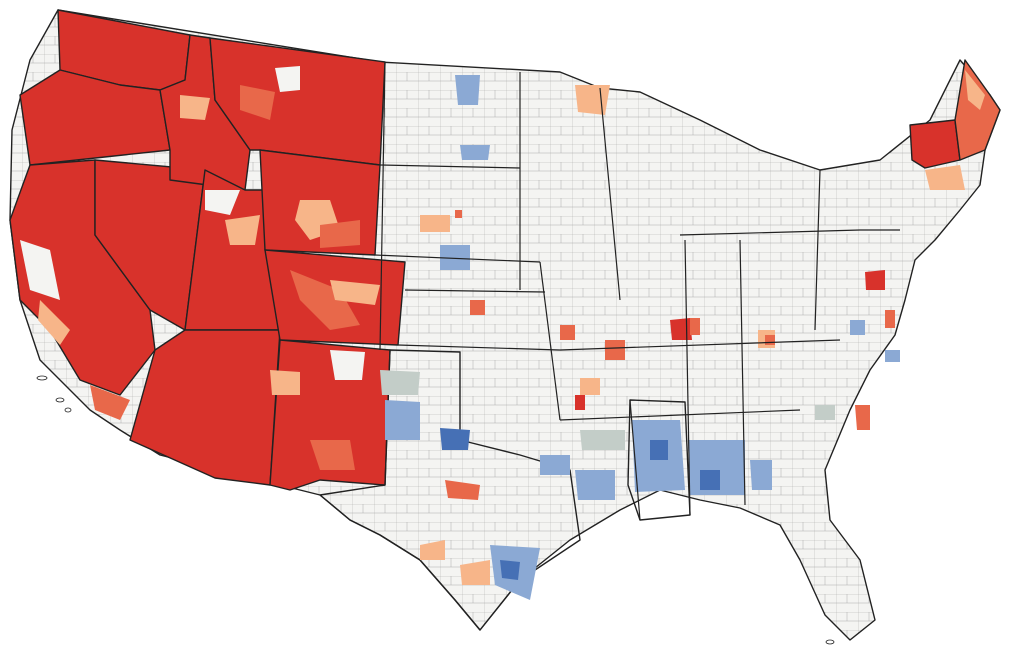 This screenshot has height=657, width=1030. I want to click on patch-va-blue, so click(857, 327).